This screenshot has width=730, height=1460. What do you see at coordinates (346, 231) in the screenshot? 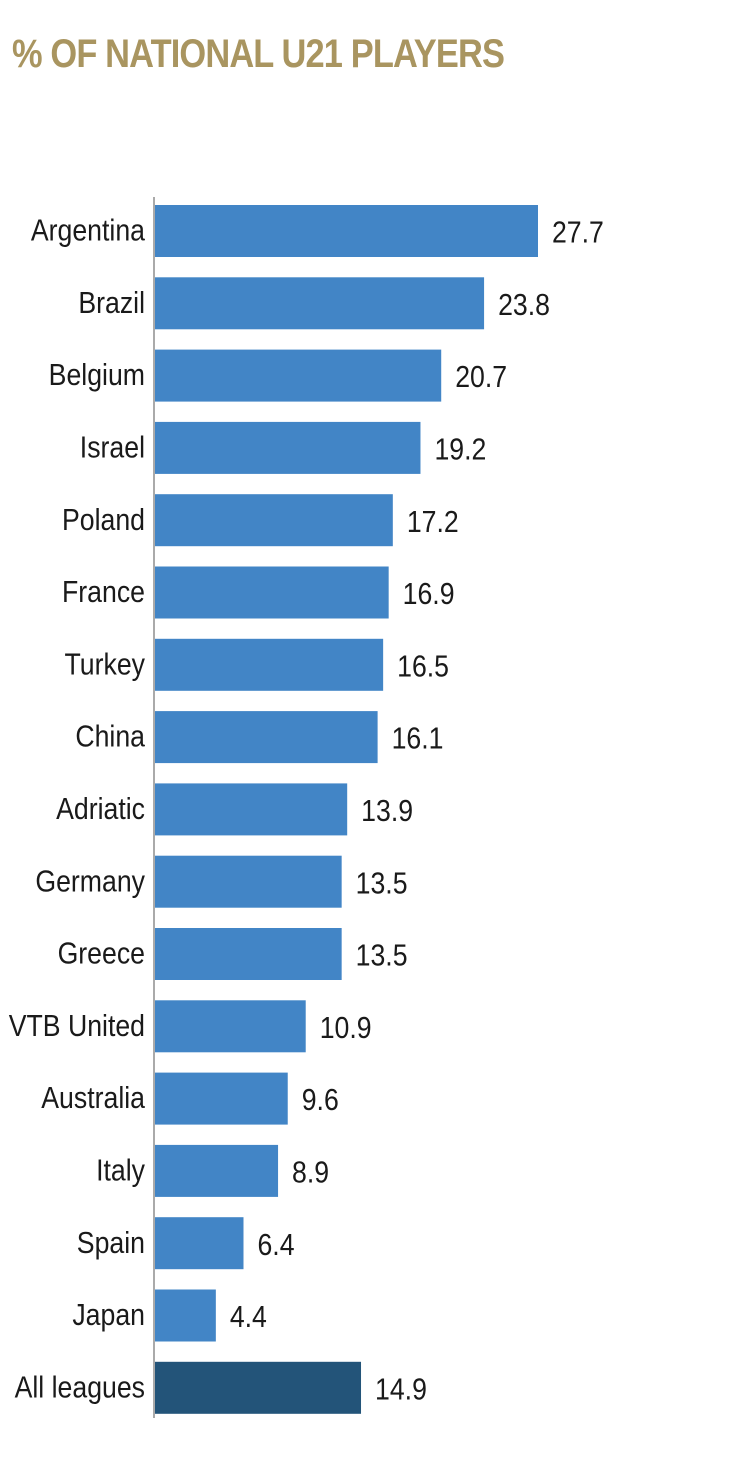
I see `bar-argentina` at bounding box center [346, 231].